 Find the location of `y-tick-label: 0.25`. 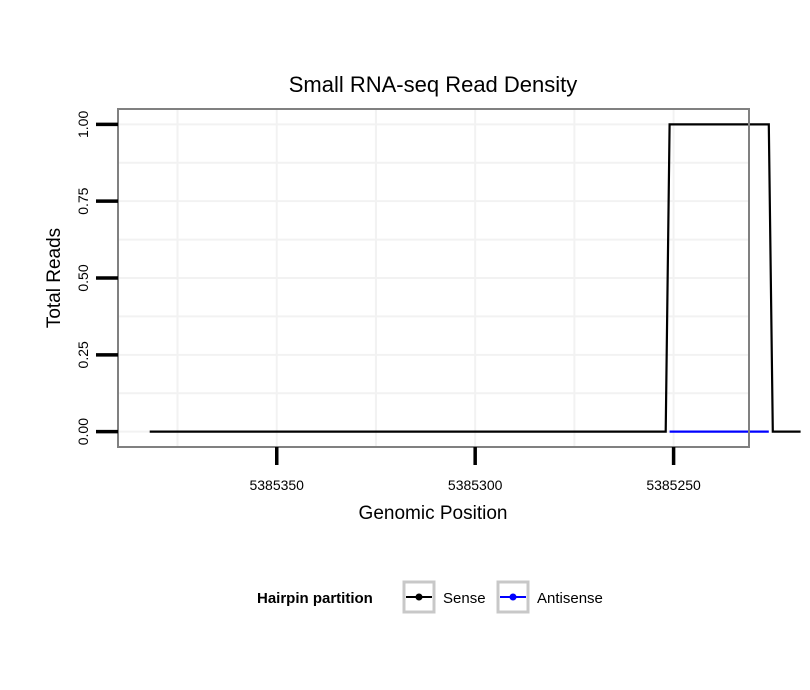

y-tick-label: 0.25 is located at coordinates (83, 354).